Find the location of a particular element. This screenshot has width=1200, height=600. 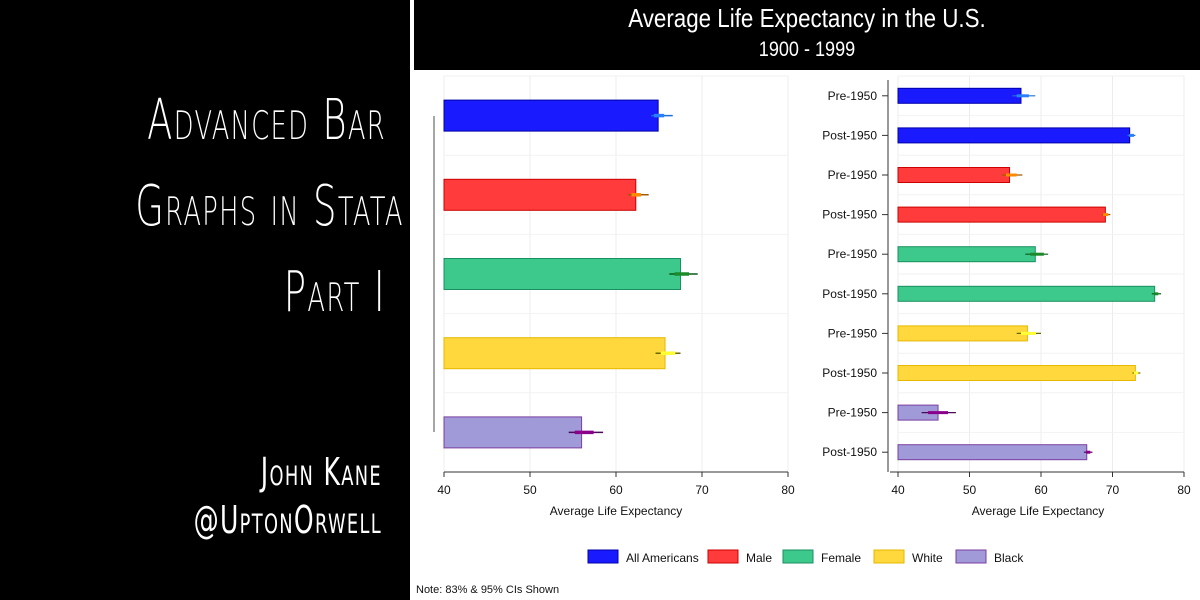

legend-label-black: Black is located at coordinates (1009, 558).